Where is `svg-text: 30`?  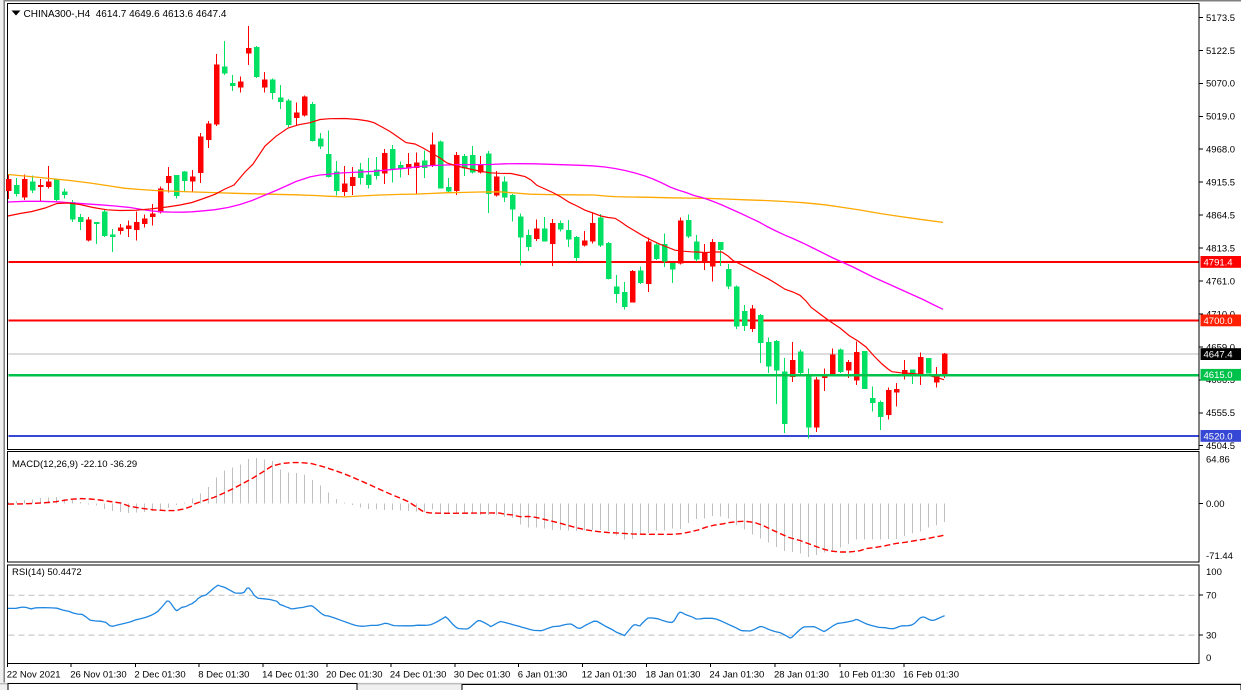 svg-text: 30 is located at coordinates (1211, 636).